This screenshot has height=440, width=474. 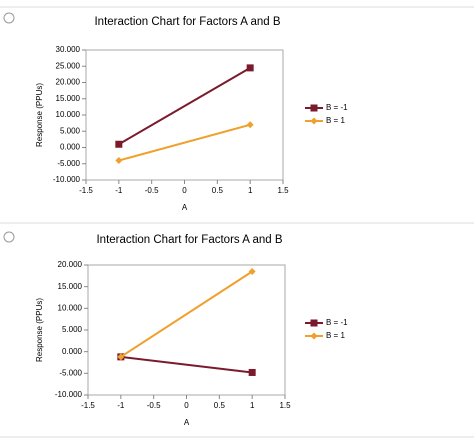 I want to click on y-tick-label: 25.000, so click(x=68, y=65).